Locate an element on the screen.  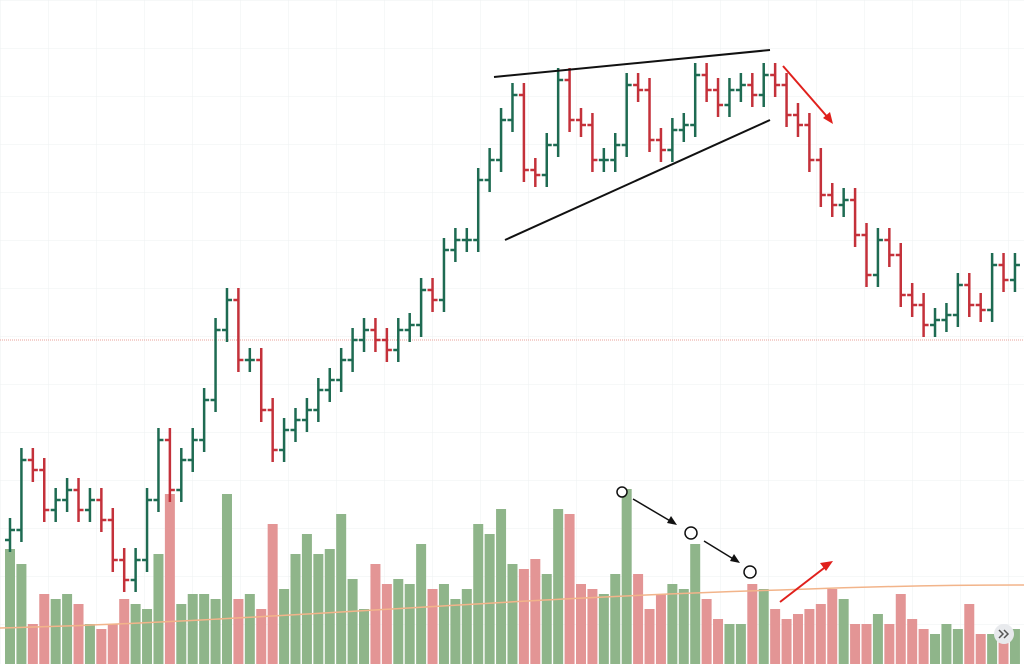
wedge-upper is located at coordinates (632, 63).